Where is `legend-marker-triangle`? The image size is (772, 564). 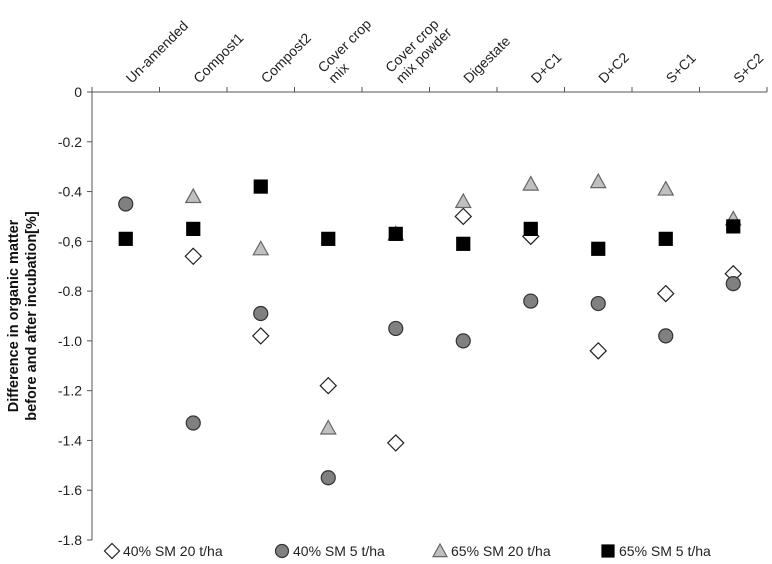 legend-marker-triangle is located at coordinates (440, 550).